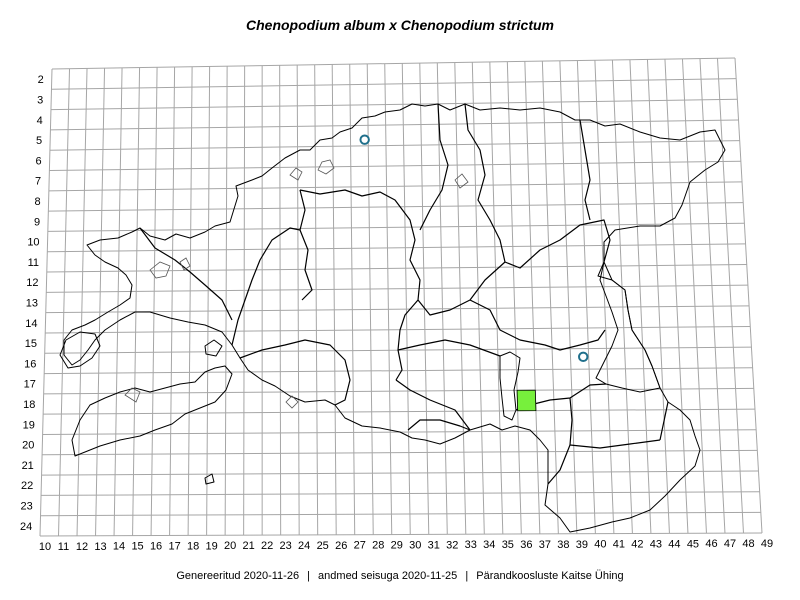  What do you see at coordinates (434, 545) in the screenshot?
I see `col-tick-label: 31` at bounding box center [434, 545].